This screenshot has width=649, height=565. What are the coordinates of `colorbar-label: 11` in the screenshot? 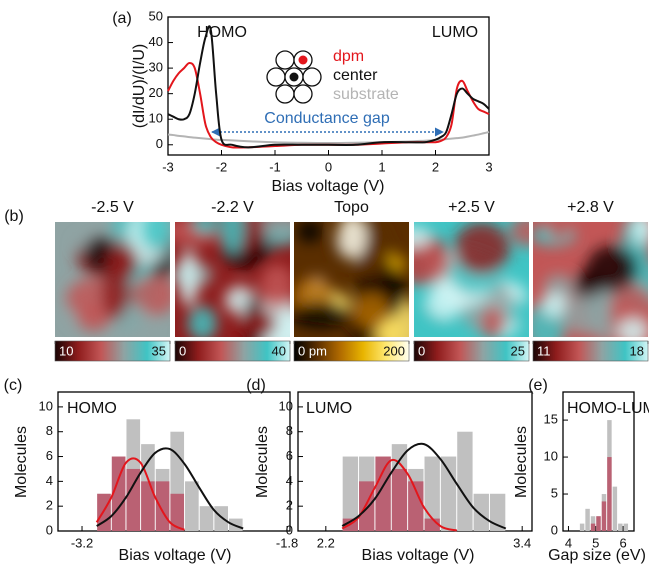 It's located at (544, 350).